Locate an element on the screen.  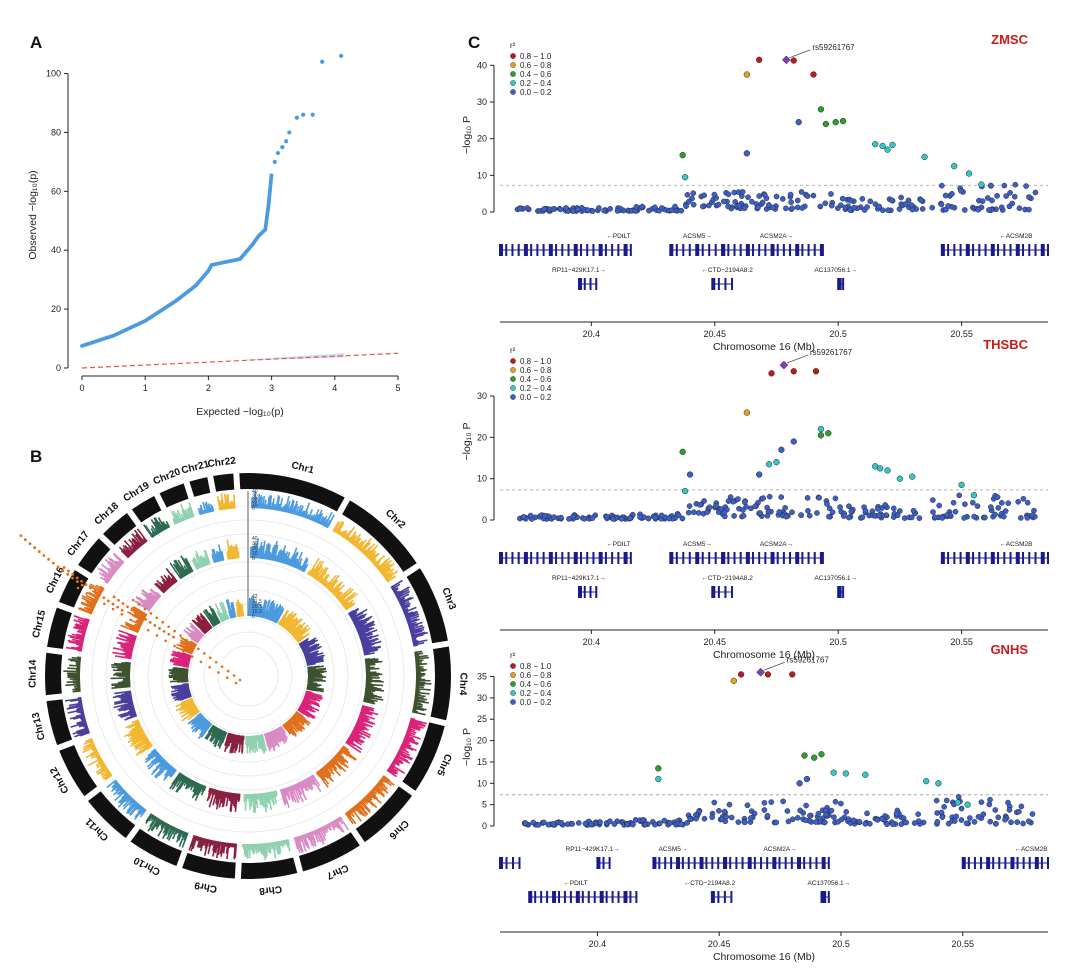
ring-tick-label: 30 is located at coordinates (255, 544).